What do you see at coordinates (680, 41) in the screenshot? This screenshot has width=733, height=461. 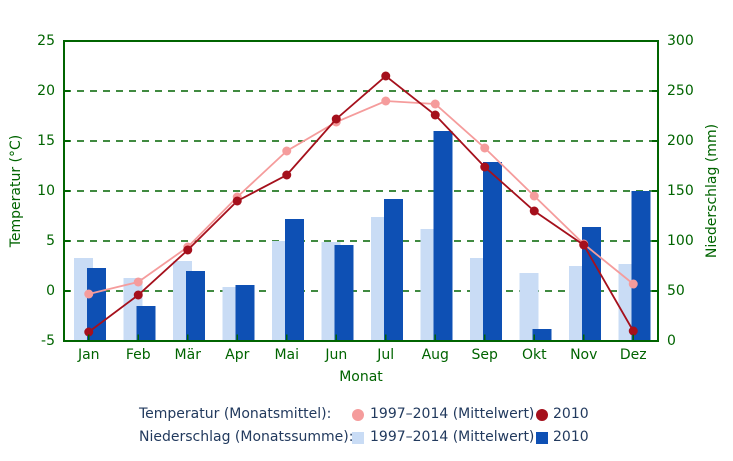 I see `y-right-tick-label: 300` at bounding box center [680, 41].